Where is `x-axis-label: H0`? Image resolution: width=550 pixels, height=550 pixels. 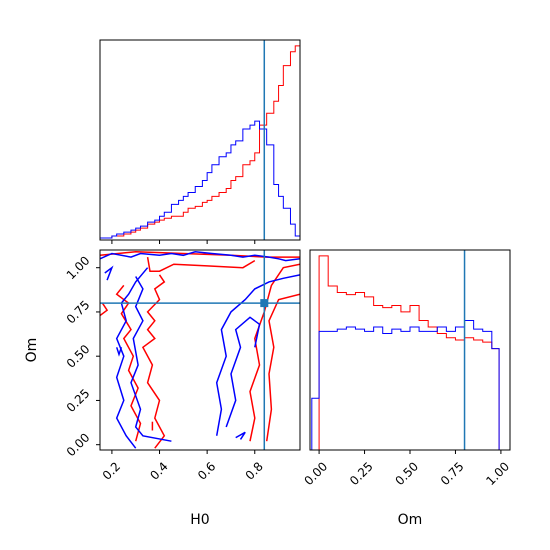
x-axis-label: H0 is located at coordinates (199, 520).